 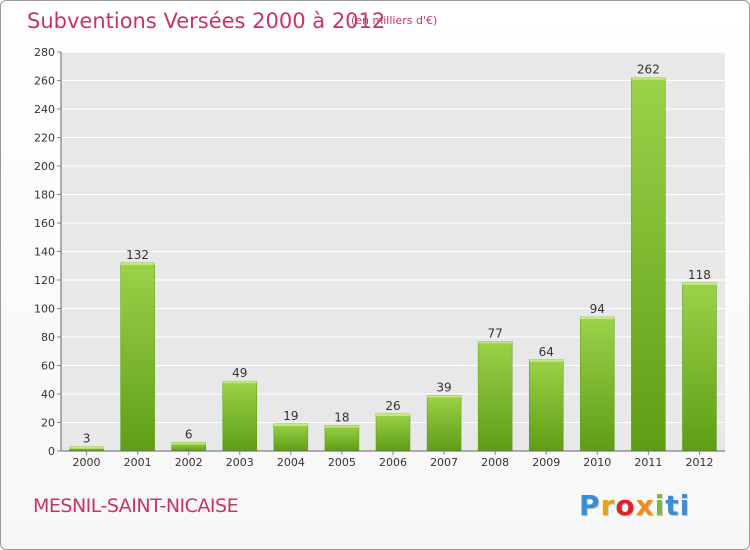 I want to click on value-label: 262, so click(x=648, y=70).